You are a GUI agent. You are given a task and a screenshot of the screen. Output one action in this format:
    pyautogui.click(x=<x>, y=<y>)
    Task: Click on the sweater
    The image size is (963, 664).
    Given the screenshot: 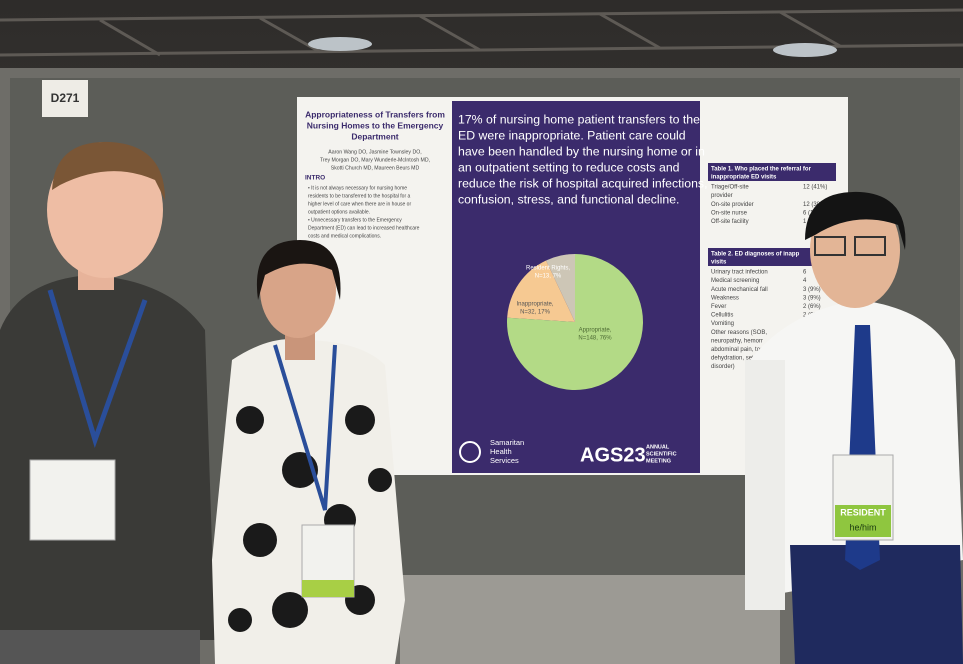 What is the action you would take?
    pyautogui.click(x=107, y=457)
    